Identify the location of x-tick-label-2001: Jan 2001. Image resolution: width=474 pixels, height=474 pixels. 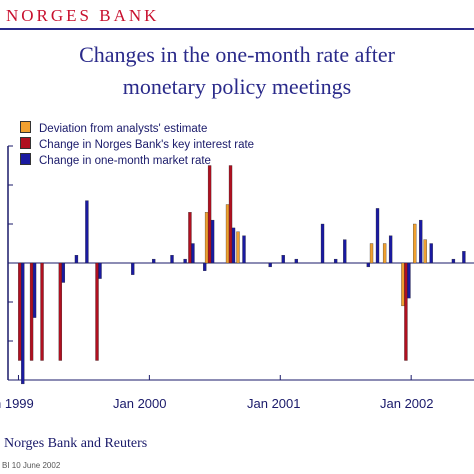
(274, 403).